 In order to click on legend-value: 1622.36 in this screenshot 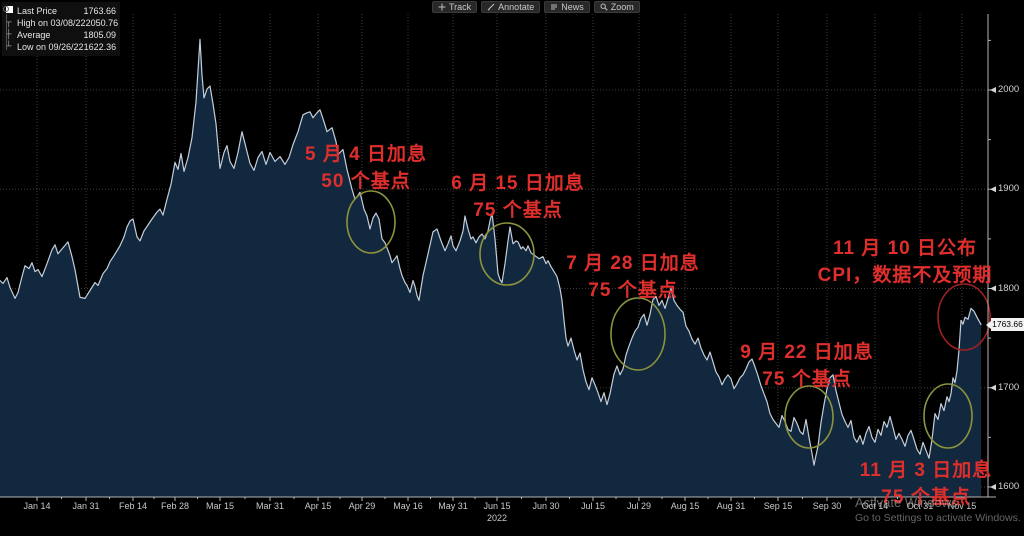, I will do `click(100, 47)`.